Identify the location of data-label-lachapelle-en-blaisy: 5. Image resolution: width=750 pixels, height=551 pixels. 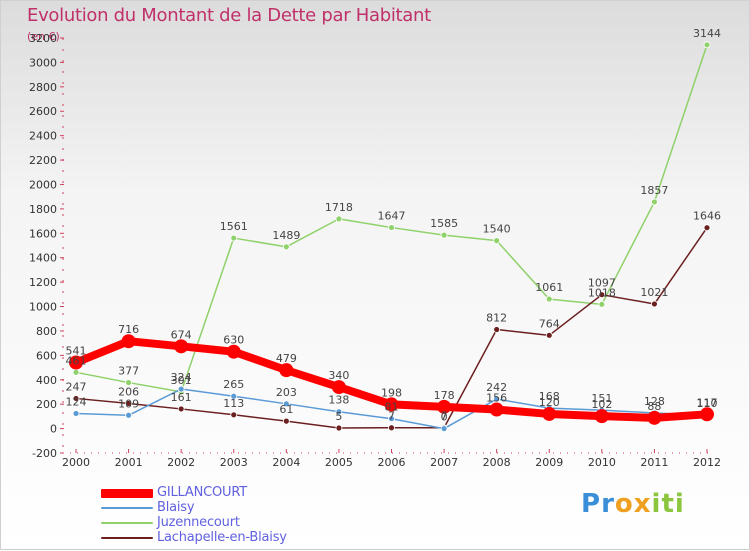
(338, 416).